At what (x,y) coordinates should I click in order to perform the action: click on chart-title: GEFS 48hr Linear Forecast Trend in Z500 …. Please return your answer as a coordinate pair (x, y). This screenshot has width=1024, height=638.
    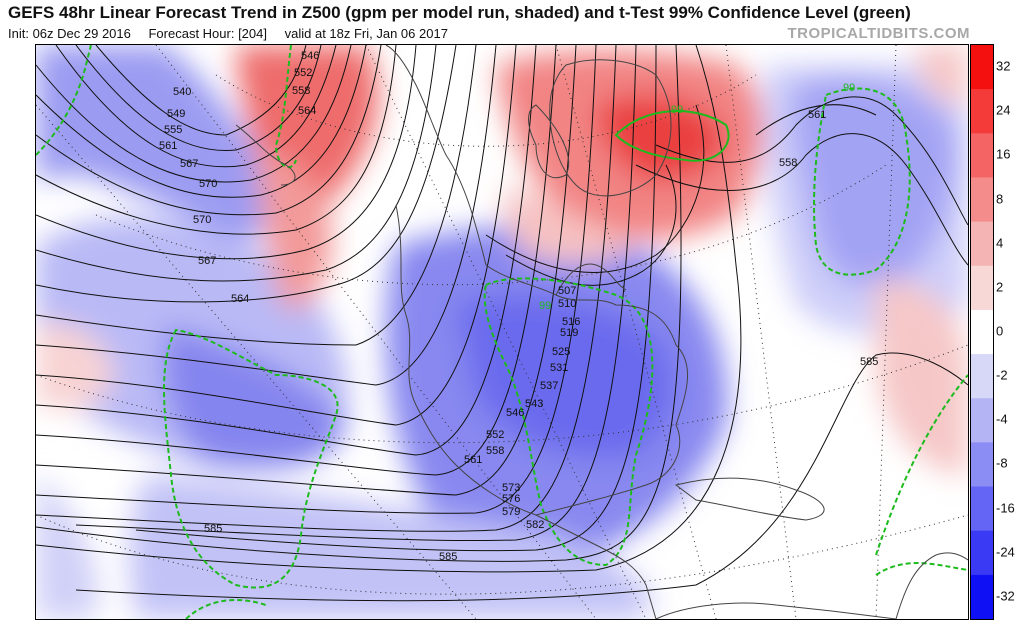
    Looking at the image, I should click on (459, 12).